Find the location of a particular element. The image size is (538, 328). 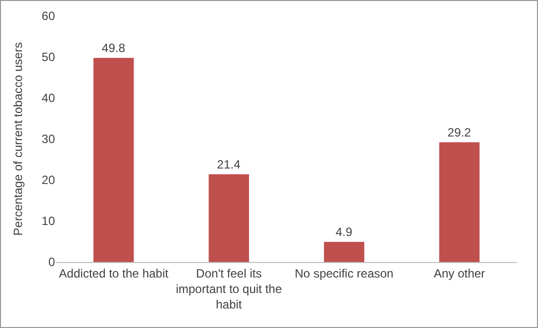

x-tick-label: Any other is located at coordinates (460, 273).